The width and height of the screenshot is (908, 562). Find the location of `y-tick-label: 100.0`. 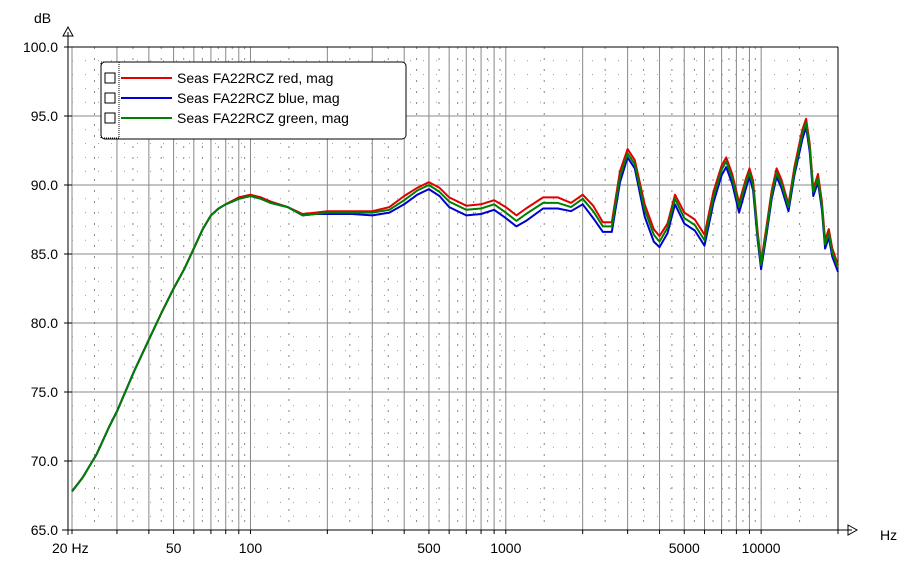

y-tick-label: 100.0 is located at coordinates (40, 47).